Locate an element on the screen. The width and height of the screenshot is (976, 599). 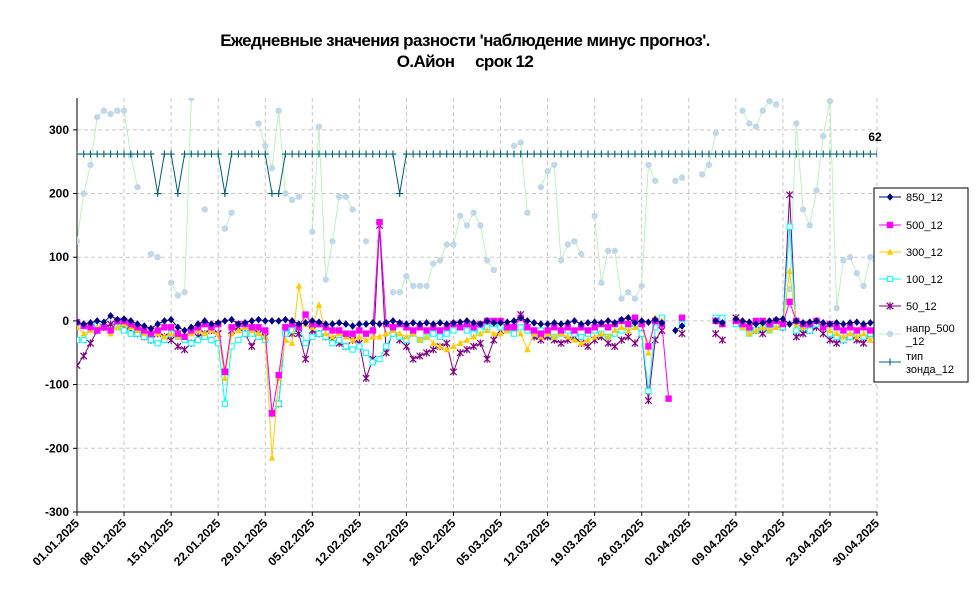
legend-item: 100_12 is located at coordinates (911, 280).